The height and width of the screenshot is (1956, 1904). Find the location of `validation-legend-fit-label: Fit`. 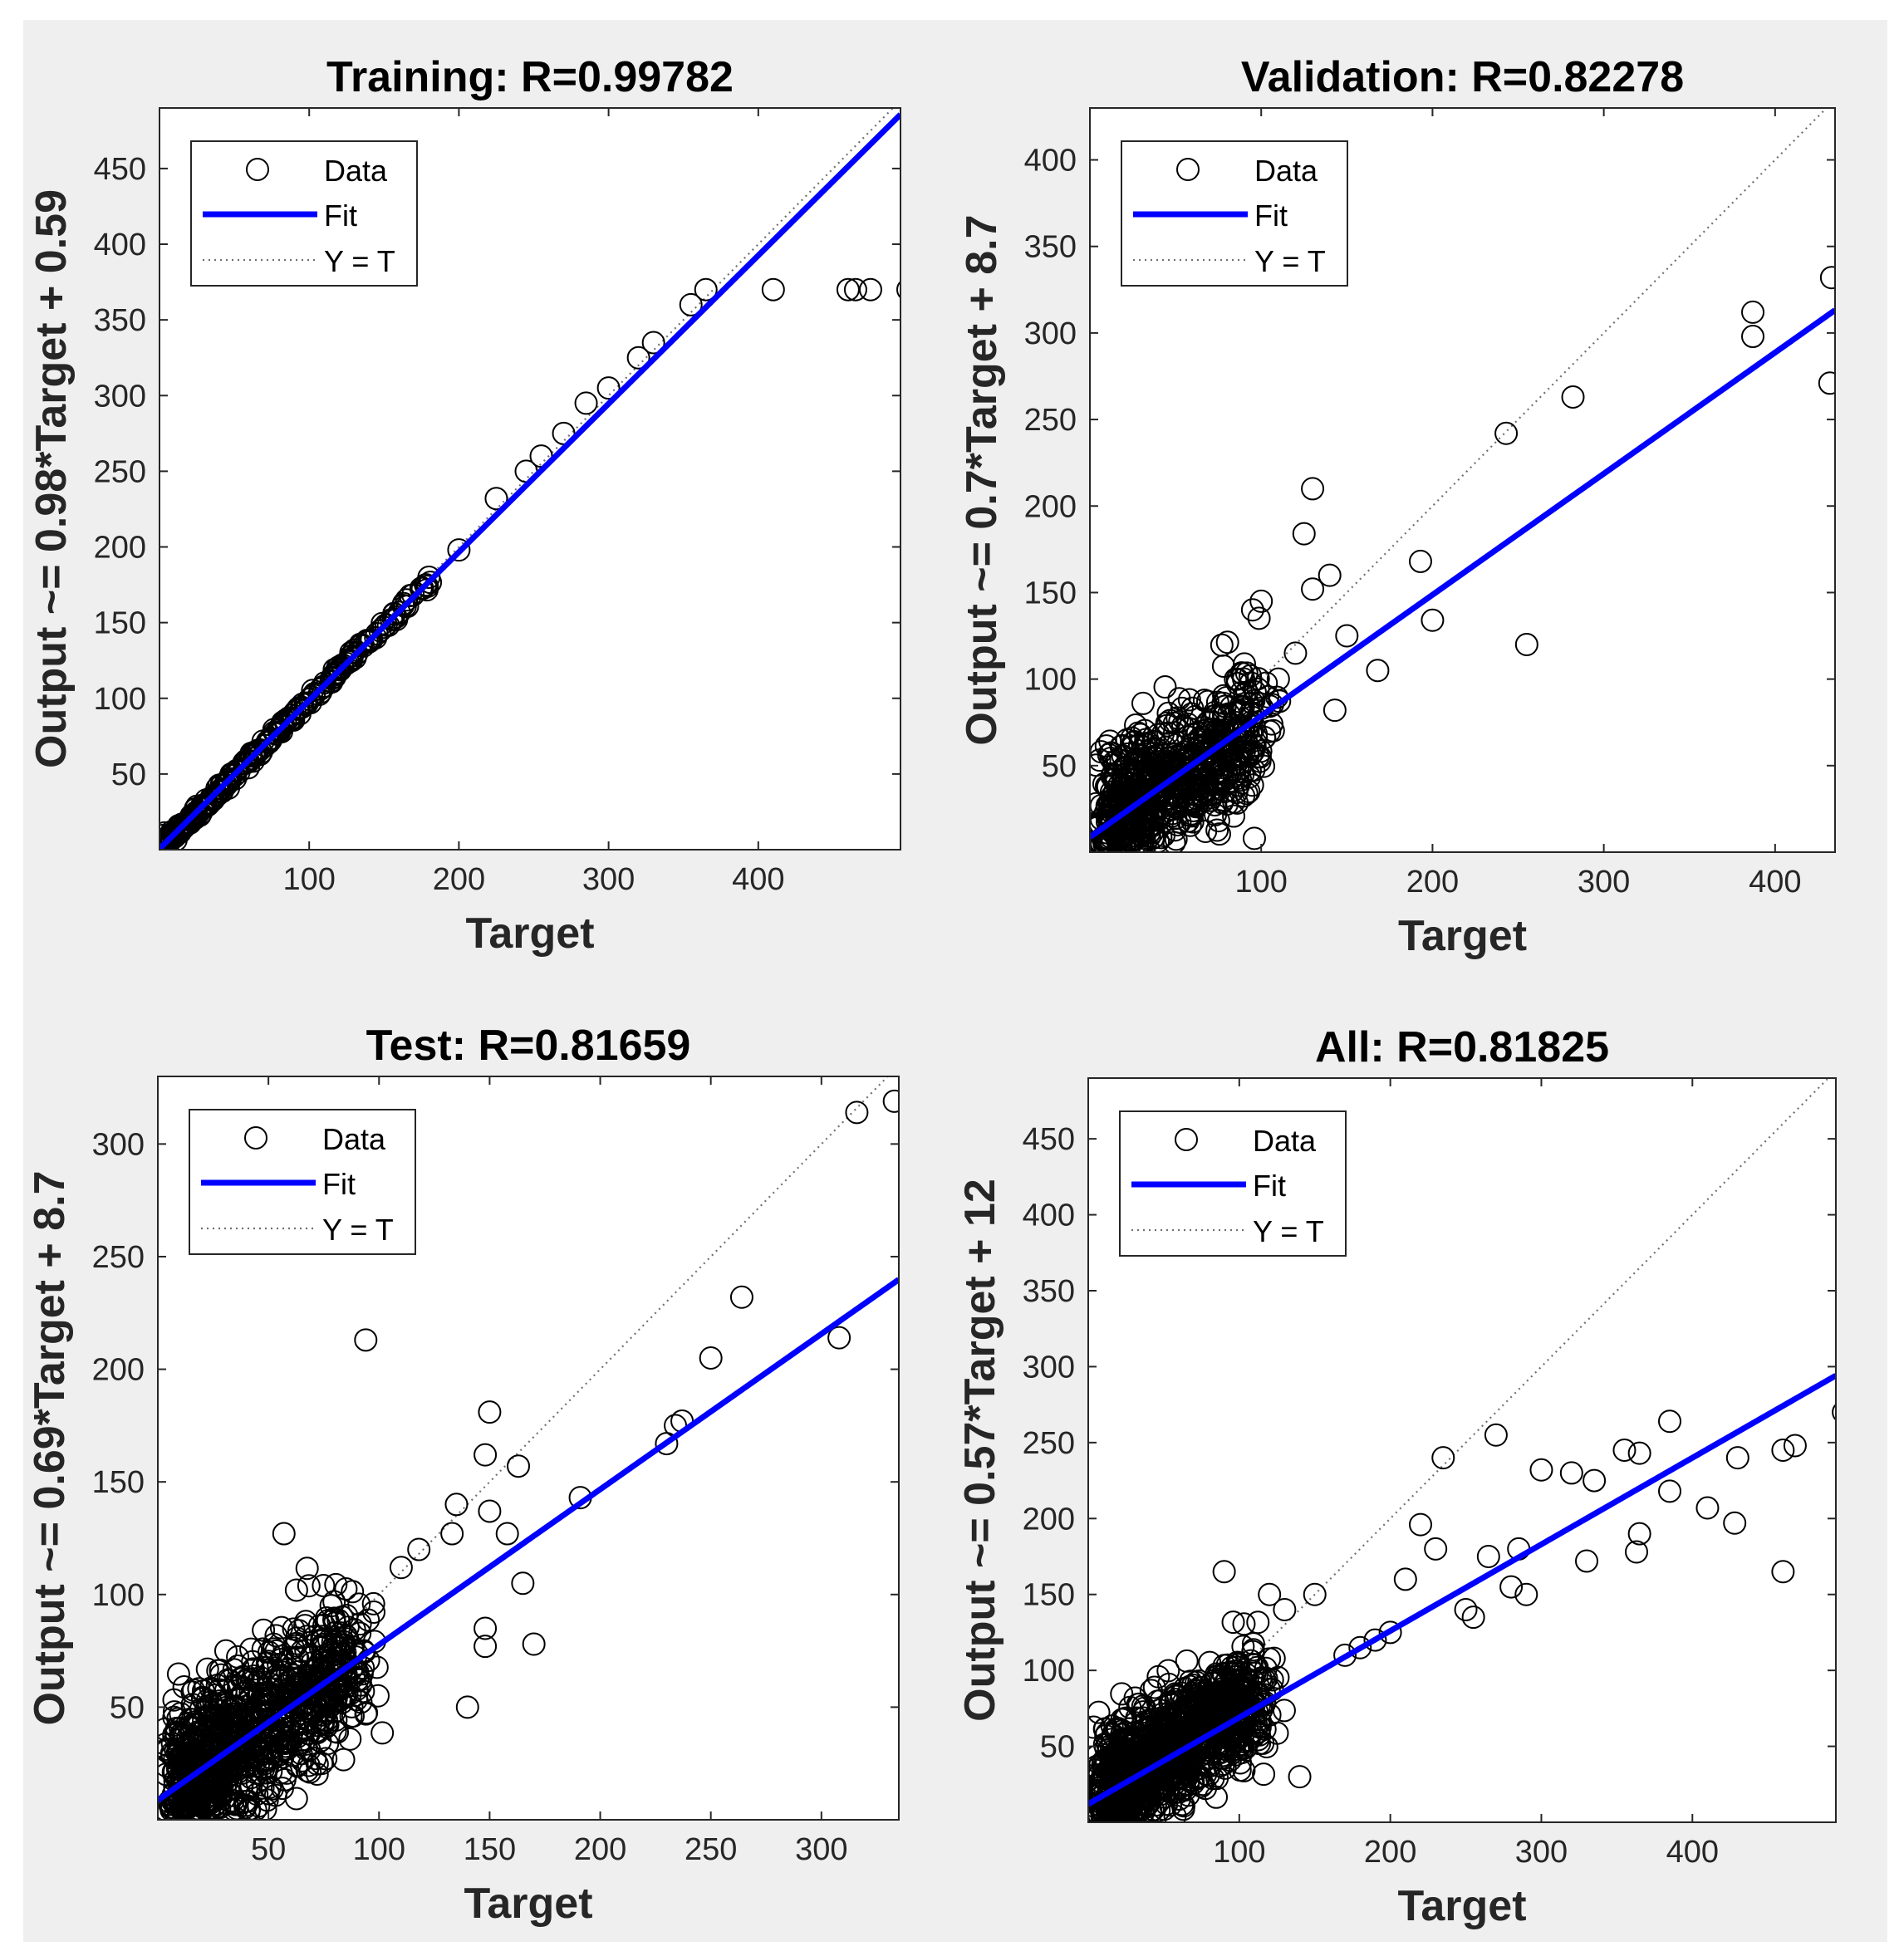

validation-legend-fit-label: Fit is located at coordinates (1271, 216).